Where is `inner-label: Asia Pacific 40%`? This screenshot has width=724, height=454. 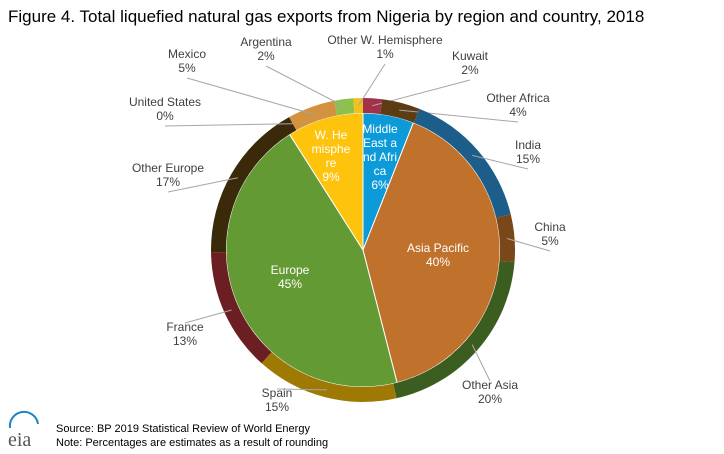
inner-label: Asia Pacific 40% is located at coordinates (438, 255).